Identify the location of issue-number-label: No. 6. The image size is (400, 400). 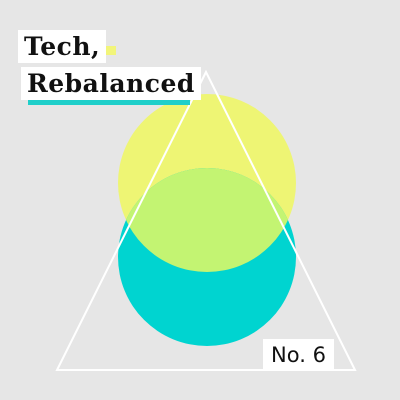
(298, 355).